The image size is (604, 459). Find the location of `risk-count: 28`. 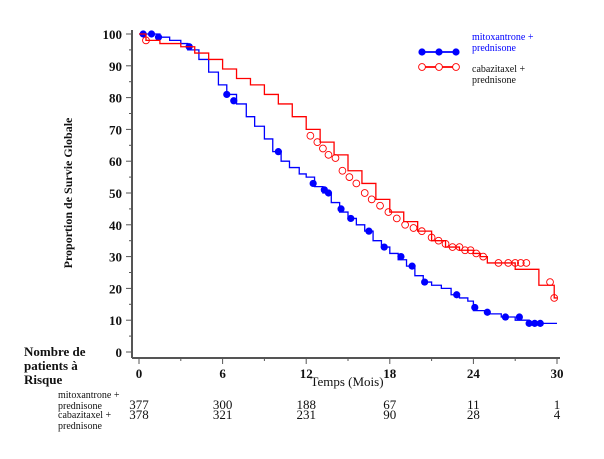

risk-count: 28 is located at coordinates (473, 414).